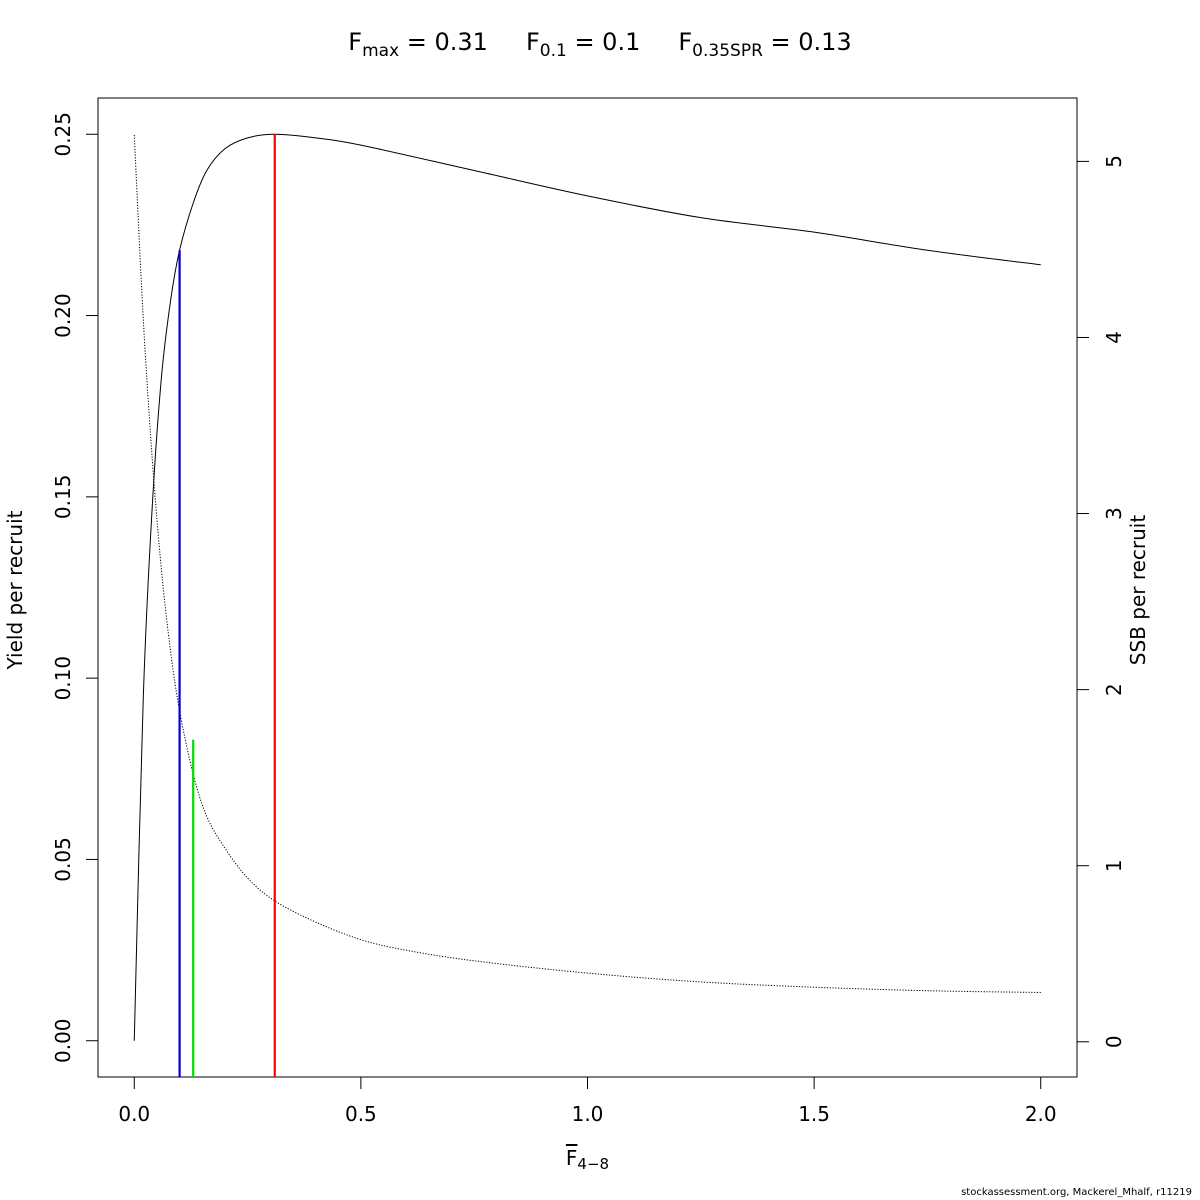 The height and width of the screenshot is (1200, 1200). What do you see at coordinates (1114, 513) in the screenshot?
I see `y-right-tick-label: 3` at bounding box center [1114, 513].